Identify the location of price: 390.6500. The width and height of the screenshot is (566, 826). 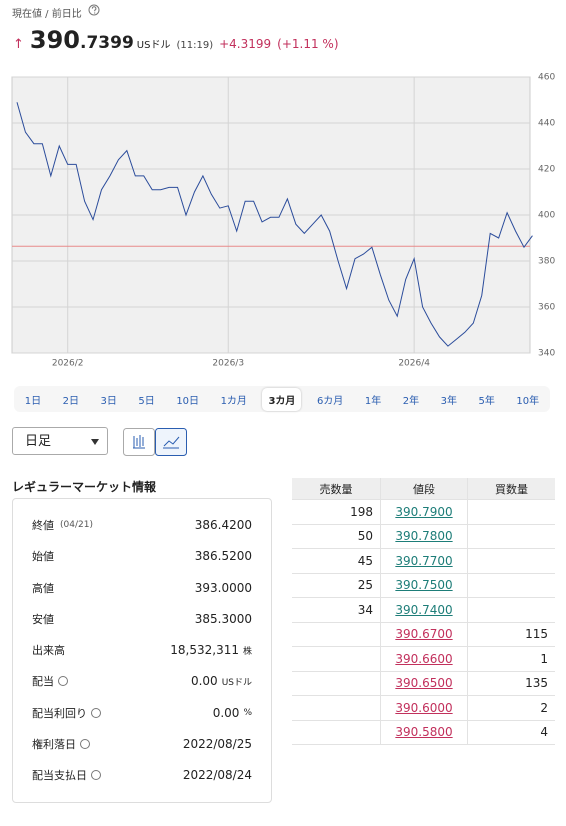
(424, 683).